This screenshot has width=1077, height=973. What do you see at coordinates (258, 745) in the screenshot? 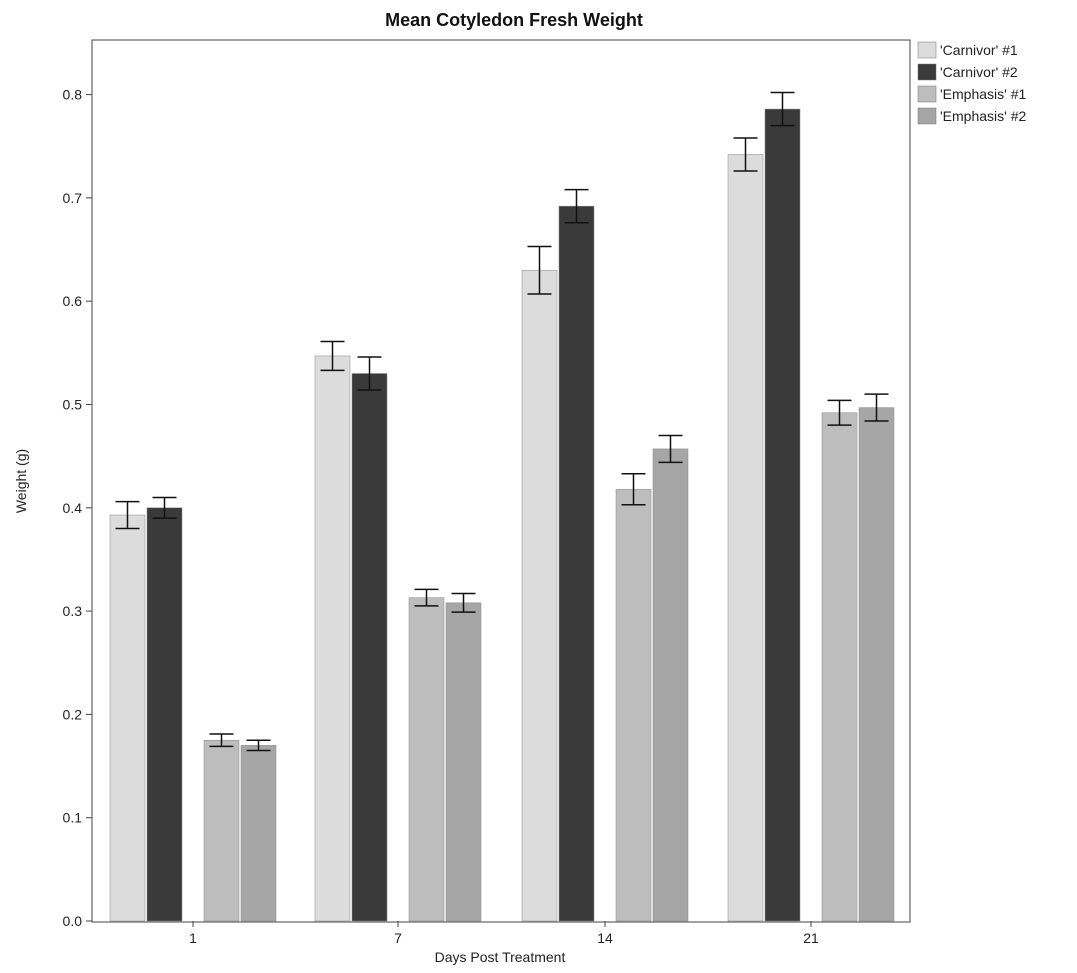
I see `error-bar-day1-series4` at bounding box center [258, 745].